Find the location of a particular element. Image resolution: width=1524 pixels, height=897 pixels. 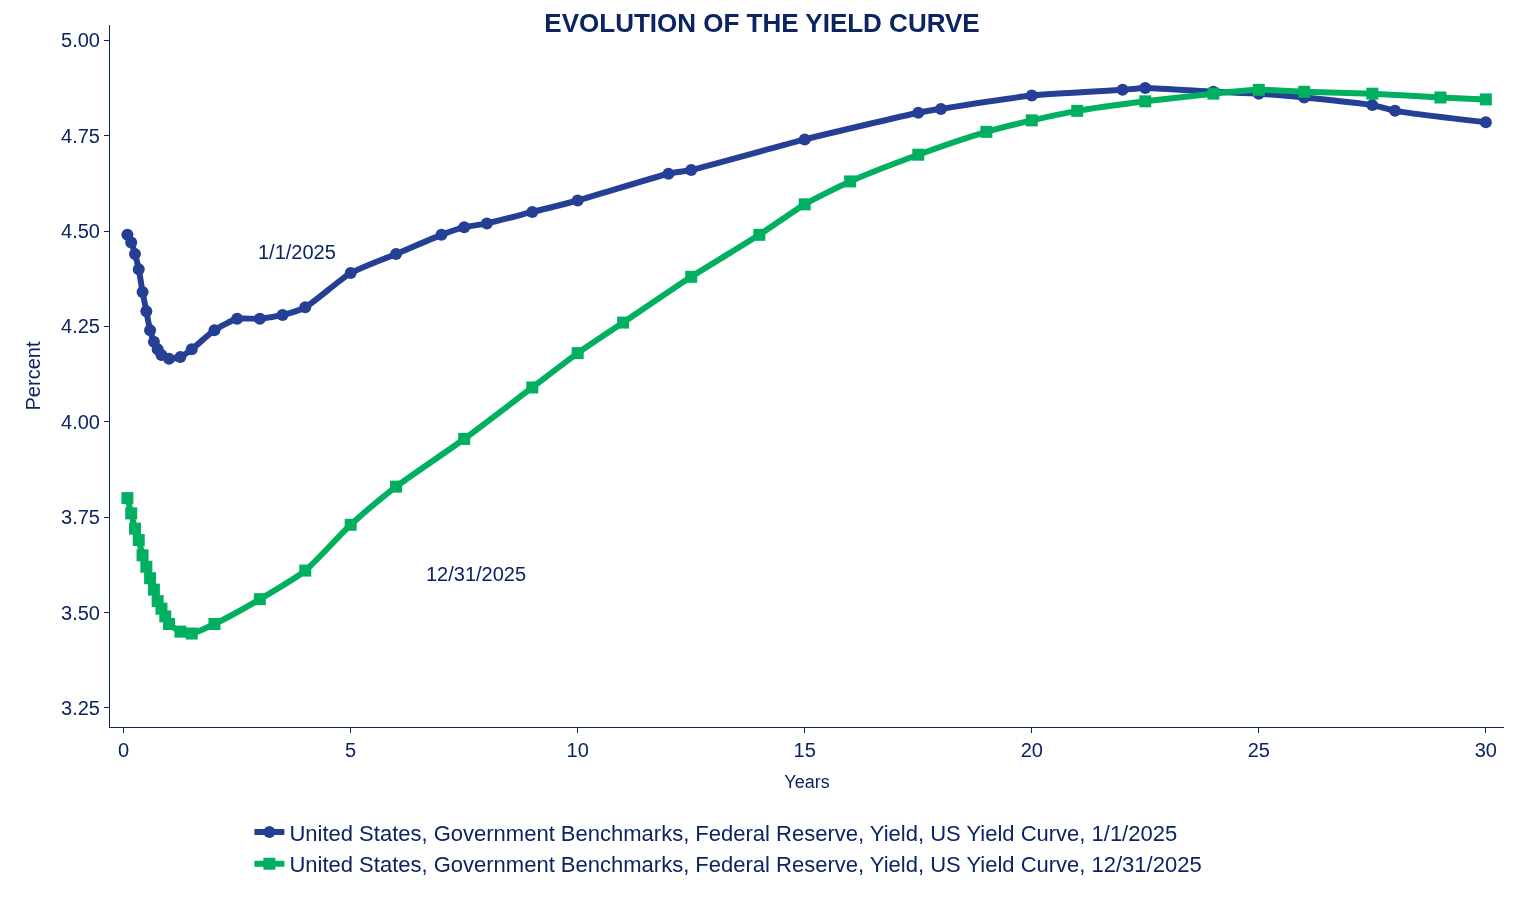

annotation: 12/31/2025 is located at coordinates (476, 574).